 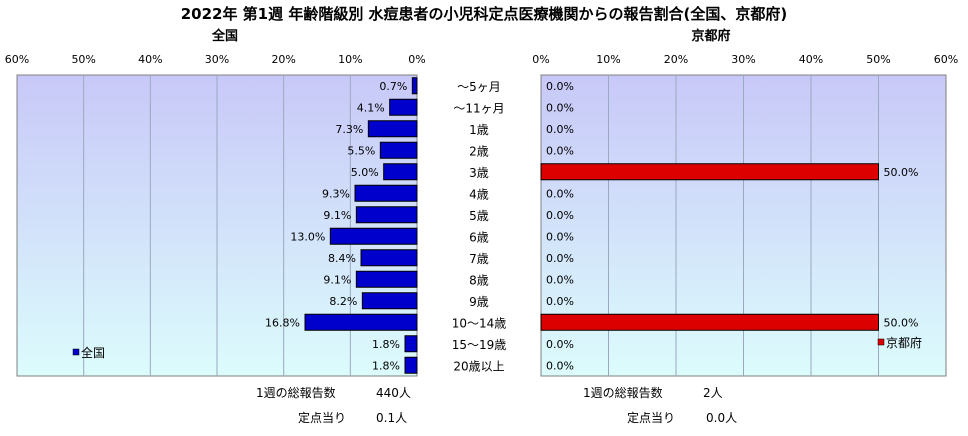 I want to click on right-panel-title: 京都府, so click(x=710, y=36).